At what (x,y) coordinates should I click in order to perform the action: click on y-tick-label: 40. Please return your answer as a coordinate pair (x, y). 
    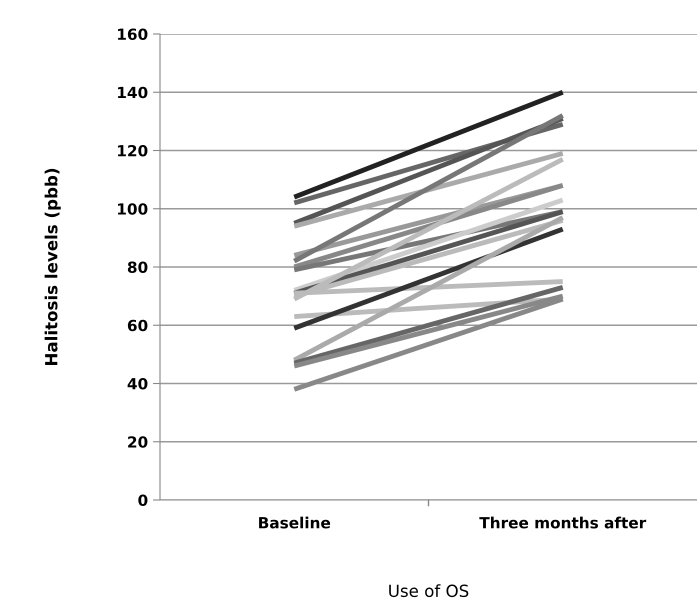
    Looking at the image, I should click on (138, 384).